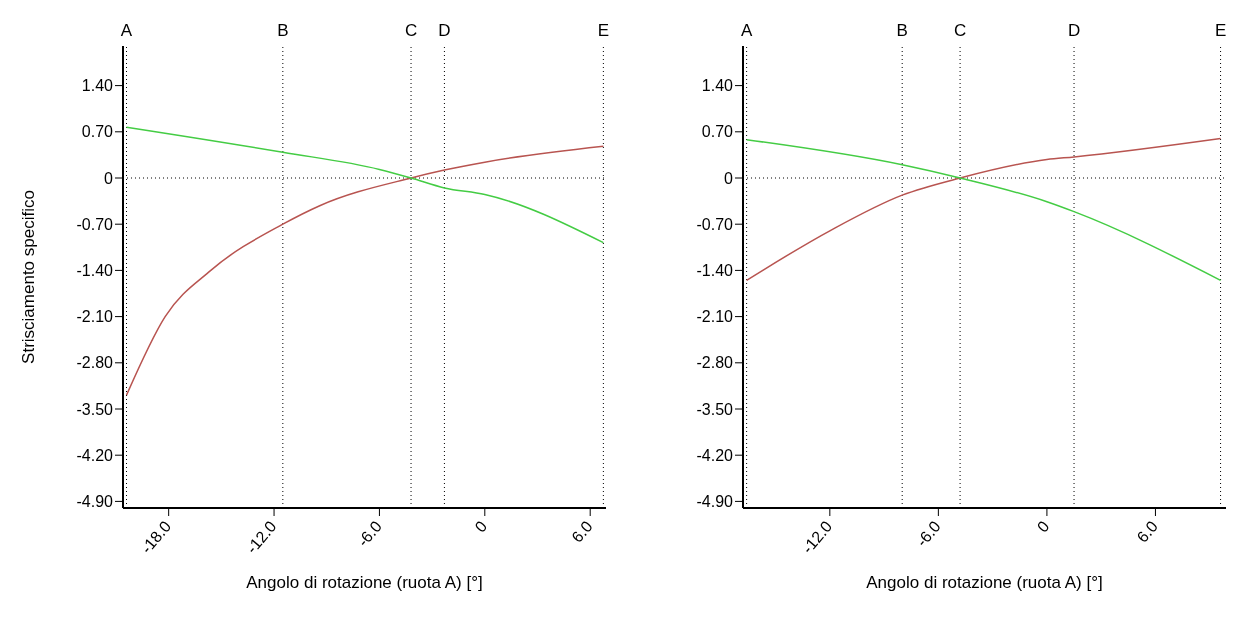  I want to click on y-axis-title: Strisciamento specifico, so click(29, 277).